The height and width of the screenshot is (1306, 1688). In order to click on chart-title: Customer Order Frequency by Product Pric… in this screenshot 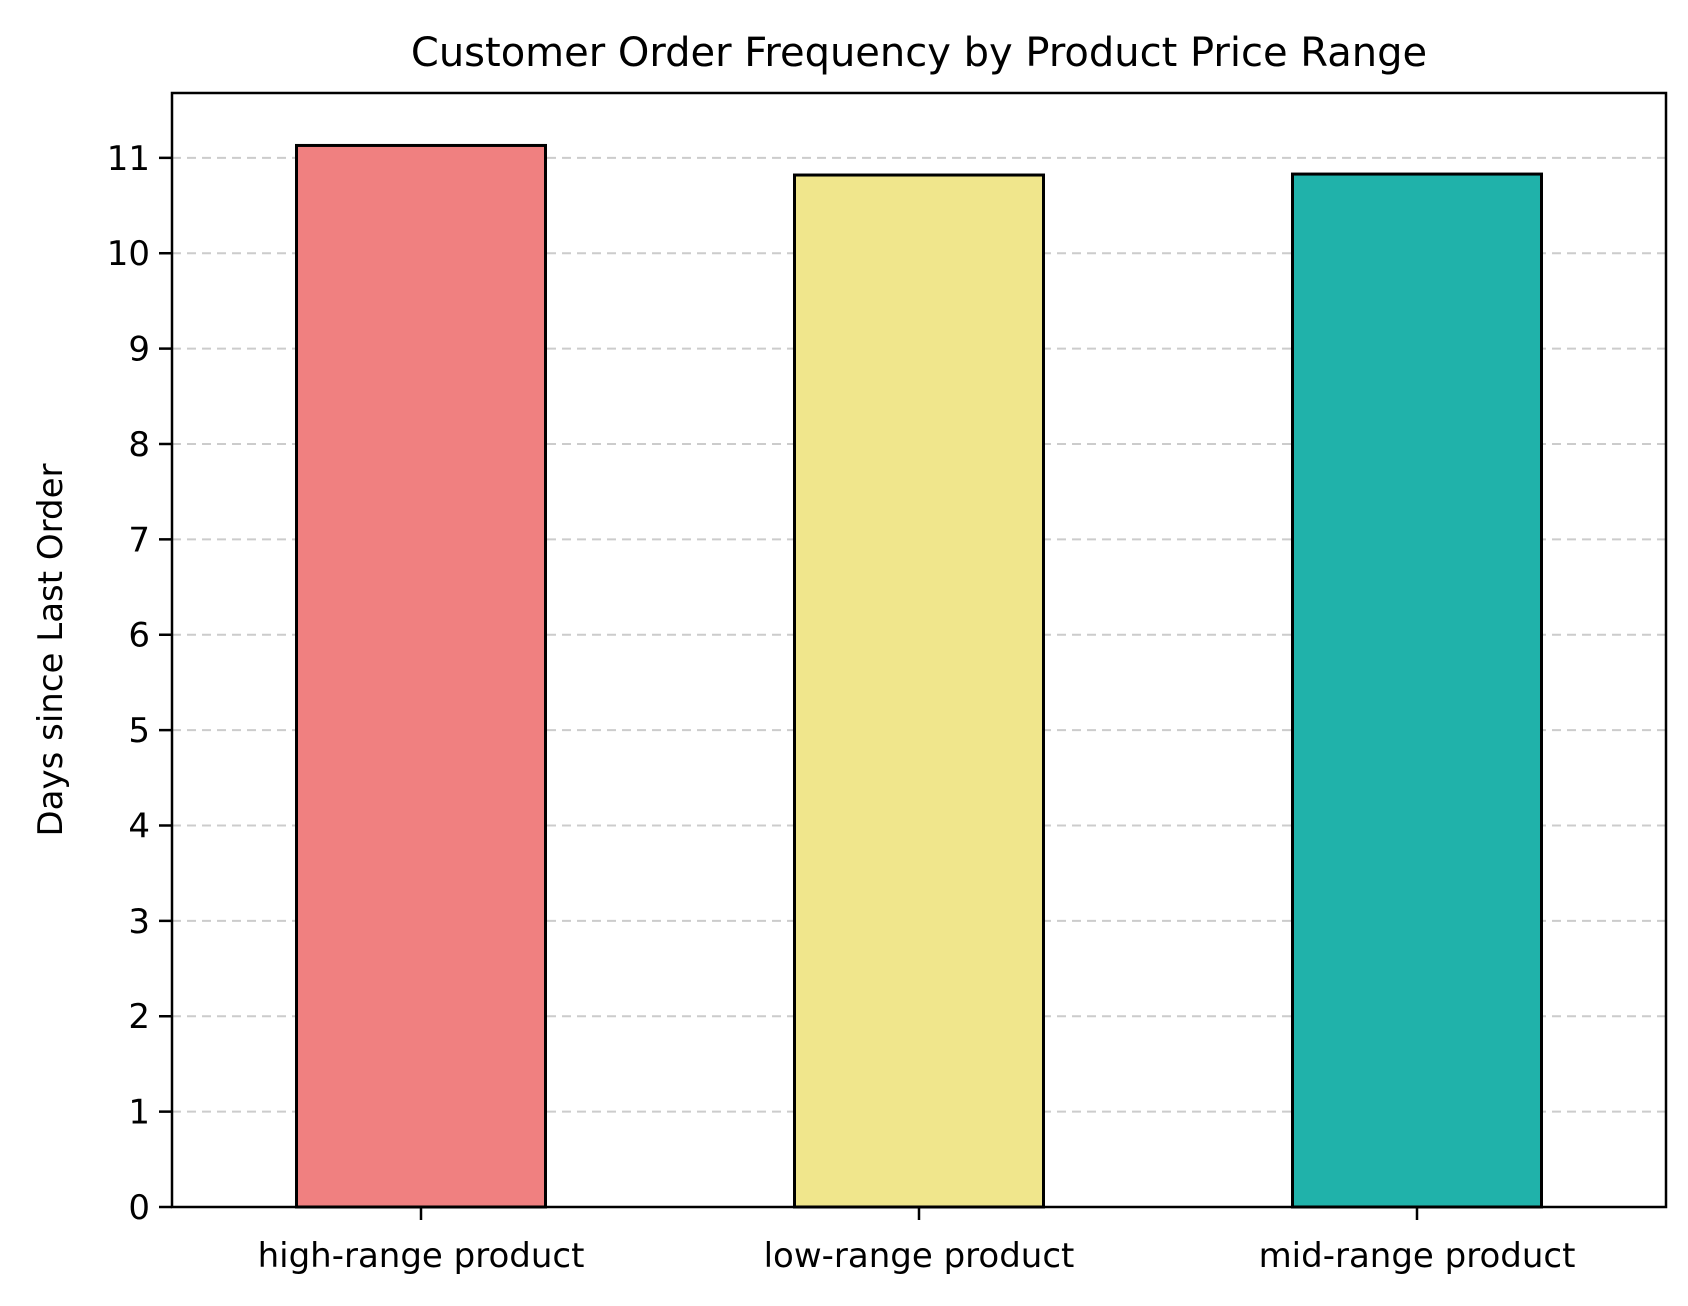, I will do `click(919, 53)`.